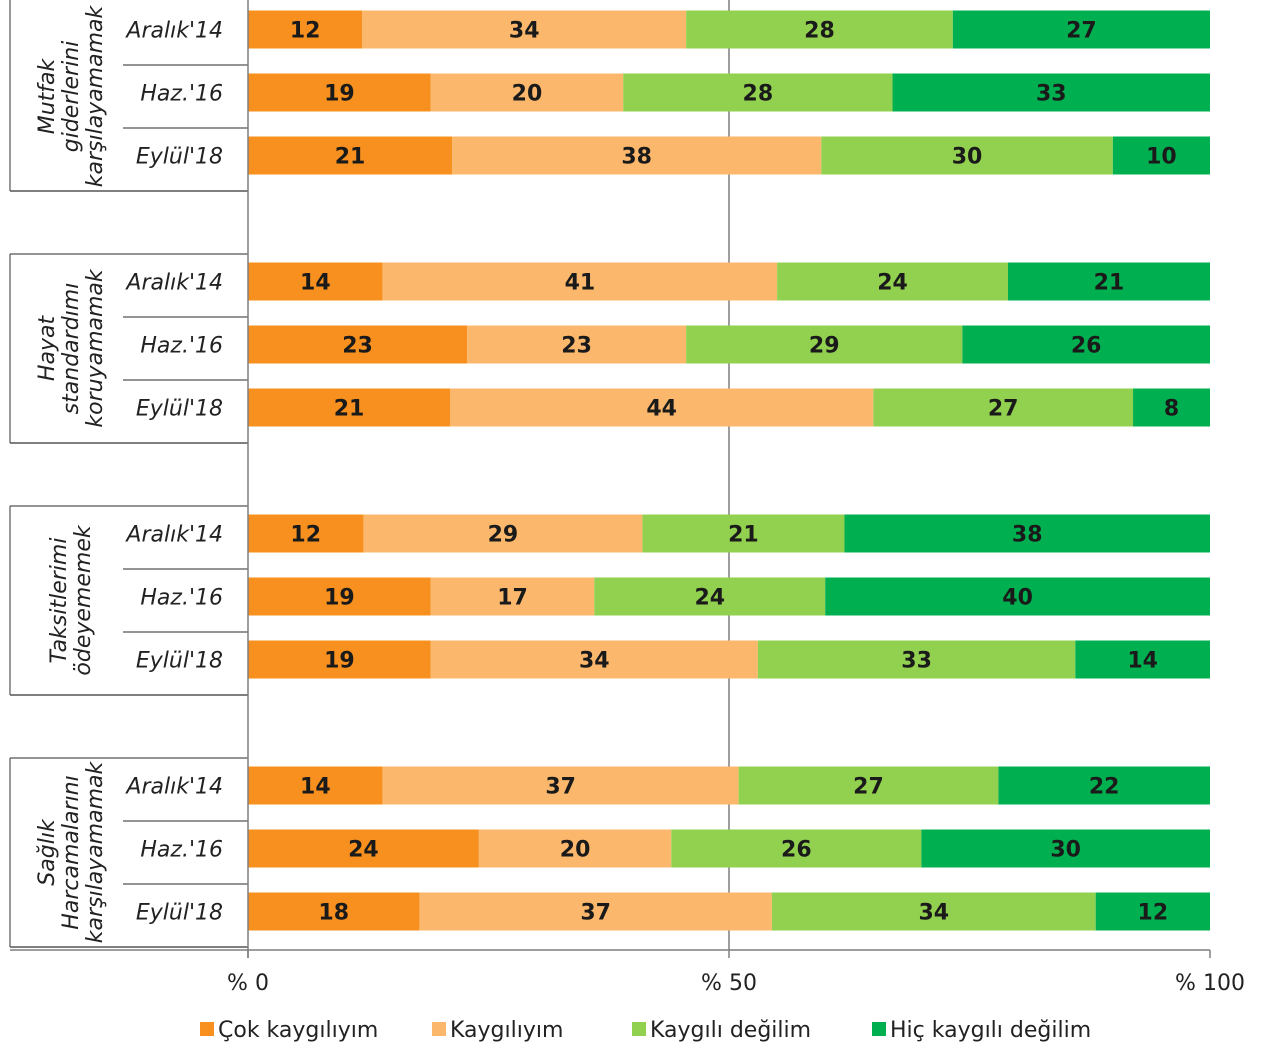 This screenshot has width=1263, height=1046. Describe the element at coordinates (95, 348) in the screenshot. I see `group-label-line: koruyamamak` at that location.